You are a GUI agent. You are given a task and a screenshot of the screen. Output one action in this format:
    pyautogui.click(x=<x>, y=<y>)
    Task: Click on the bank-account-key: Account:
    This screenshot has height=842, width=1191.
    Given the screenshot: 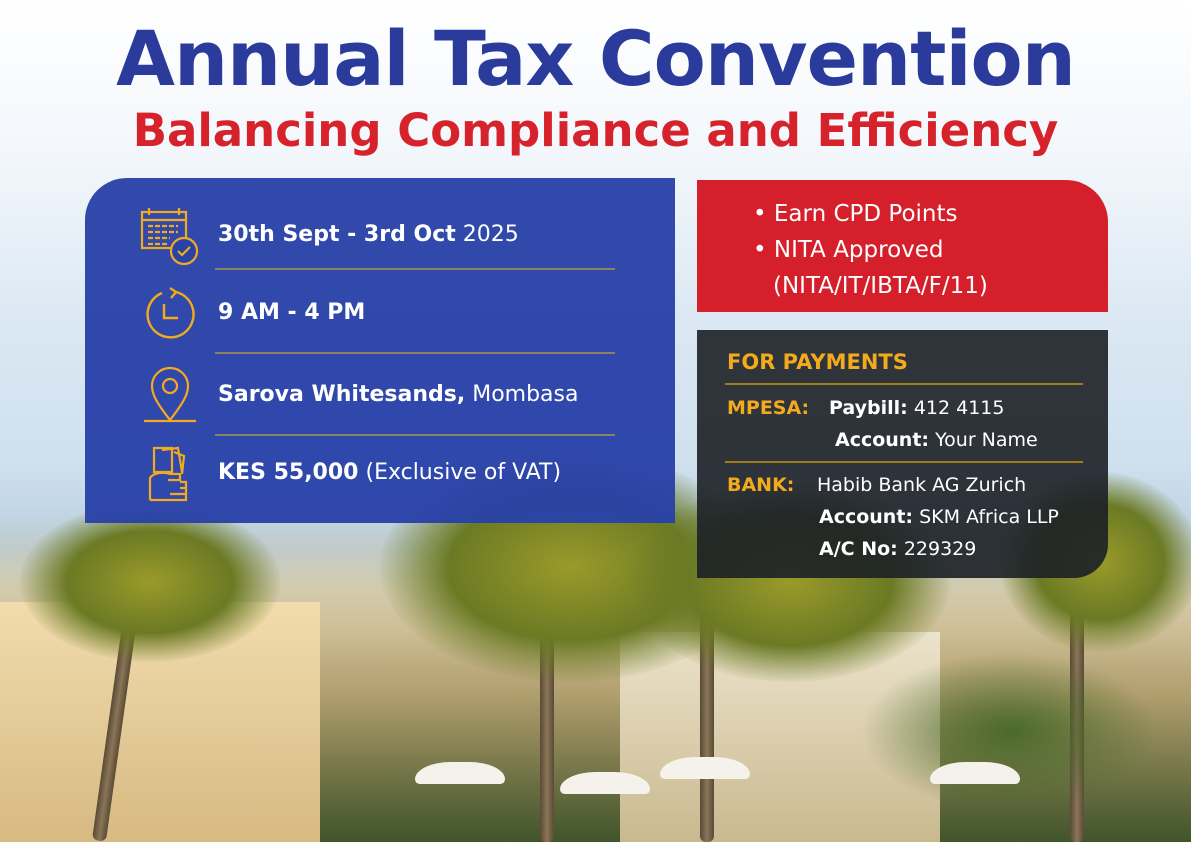 What is the action you would take?
    pyautogui.click(x=866, y=517)
    